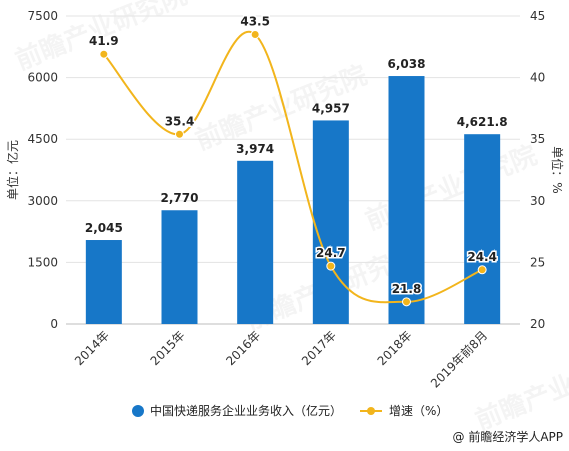 The width and height of the screenshot is (569, 451). What do you see at coordinates (42, 16) in the screenshot?
I see `left-tick-label: 7500` at bounding box center [42, 16].